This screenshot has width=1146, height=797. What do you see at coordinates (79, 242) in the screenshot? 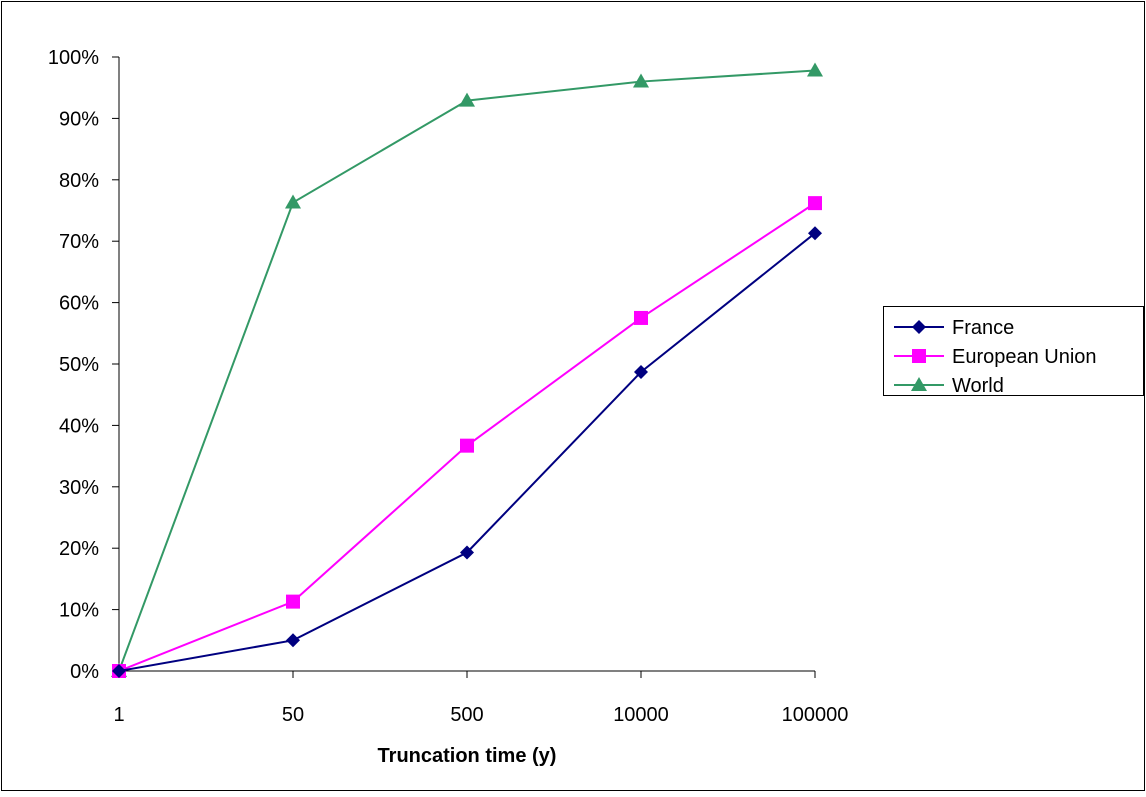
I see `y-tick-label: 70%` at bounding box center [79, 242].